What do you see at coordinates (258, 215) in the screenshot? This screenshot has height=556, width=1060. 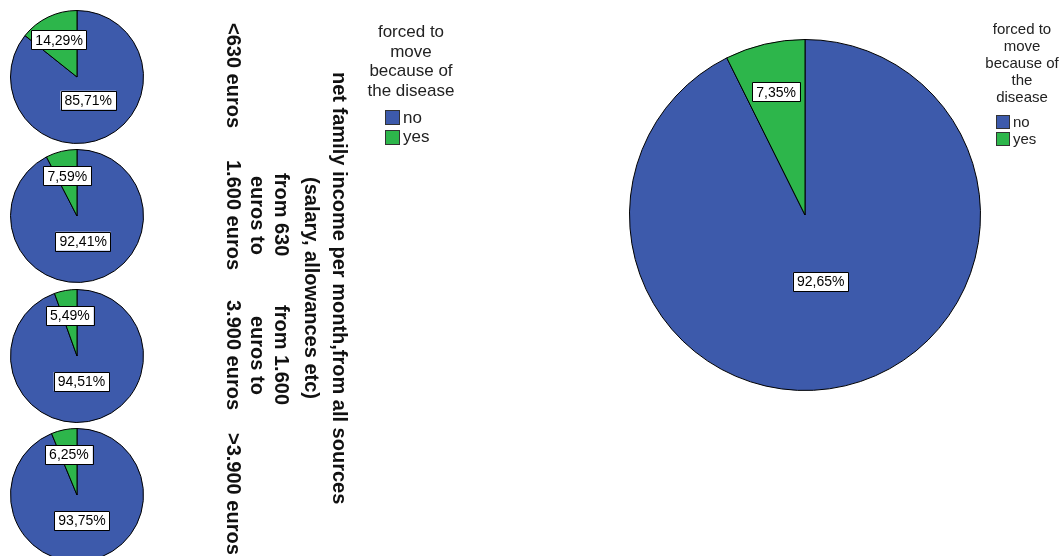 I see `text: from 630 euros to 1.600 euros` at bounding box center [258, 215].